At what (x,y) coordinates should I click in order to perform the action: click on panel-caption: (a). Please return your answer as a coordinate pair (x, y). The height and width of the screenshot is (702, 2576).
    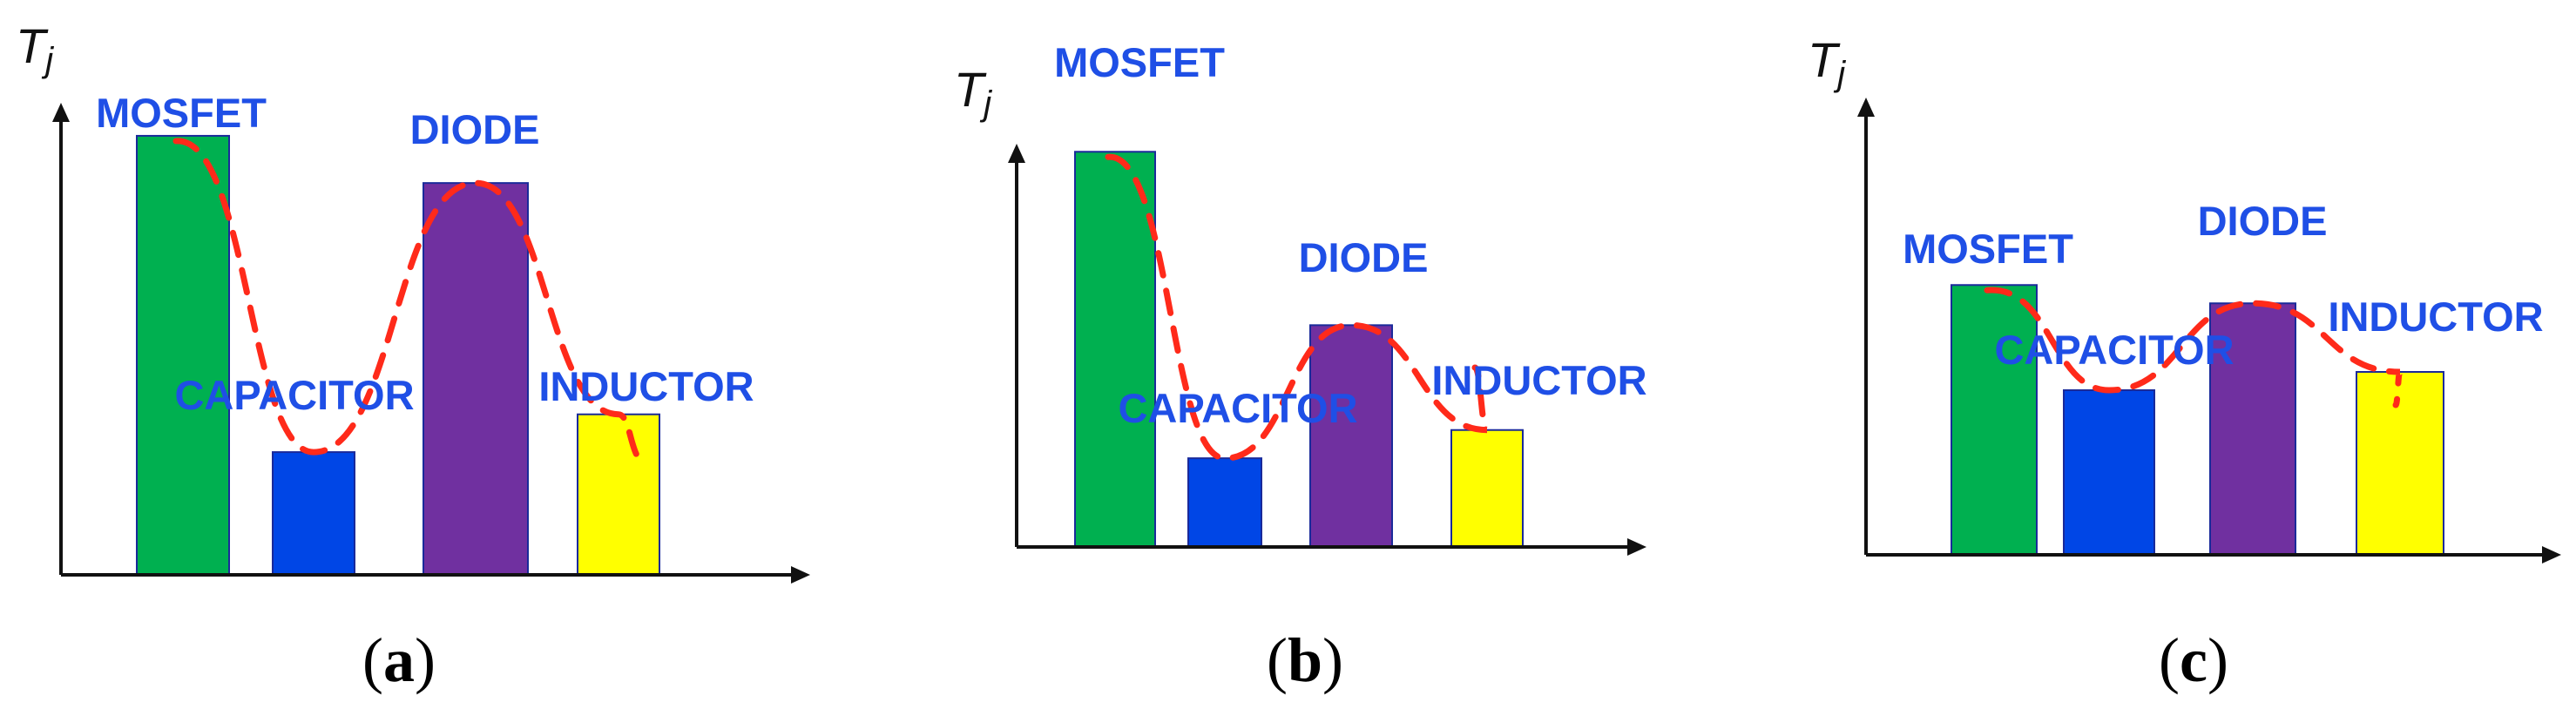
    Looking at the image, I should click on (399, 660).